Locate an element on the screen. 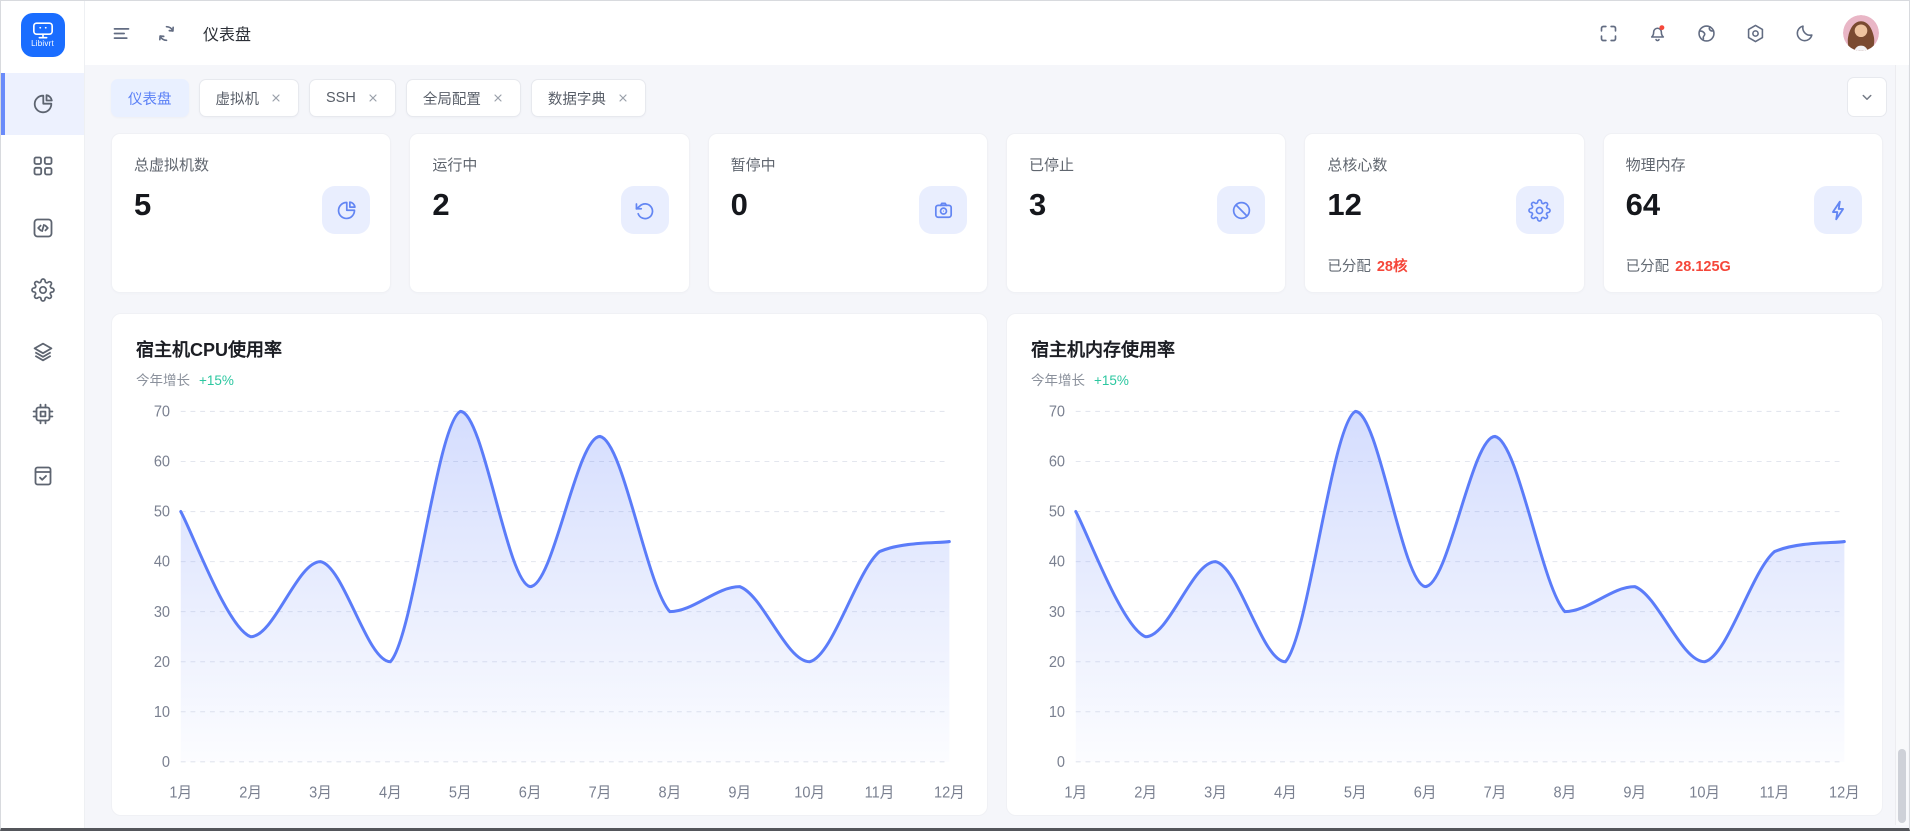 Image resolution: width=1910 pixels, height=831 pixels. settings-hex-icon is located at coordinates (1755, 33).